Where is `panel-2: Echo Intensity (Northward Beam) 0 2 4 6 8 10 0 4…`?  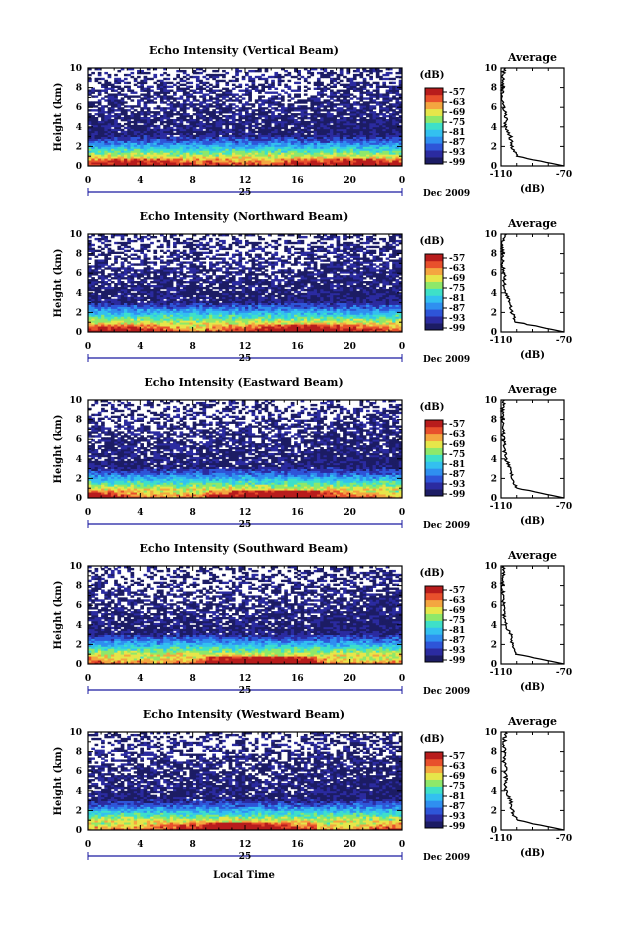
panel-2: Echo Intensity (Northward Beam) 0 2 4 6 8 10 0 4… is located at coordinates (312, 287).